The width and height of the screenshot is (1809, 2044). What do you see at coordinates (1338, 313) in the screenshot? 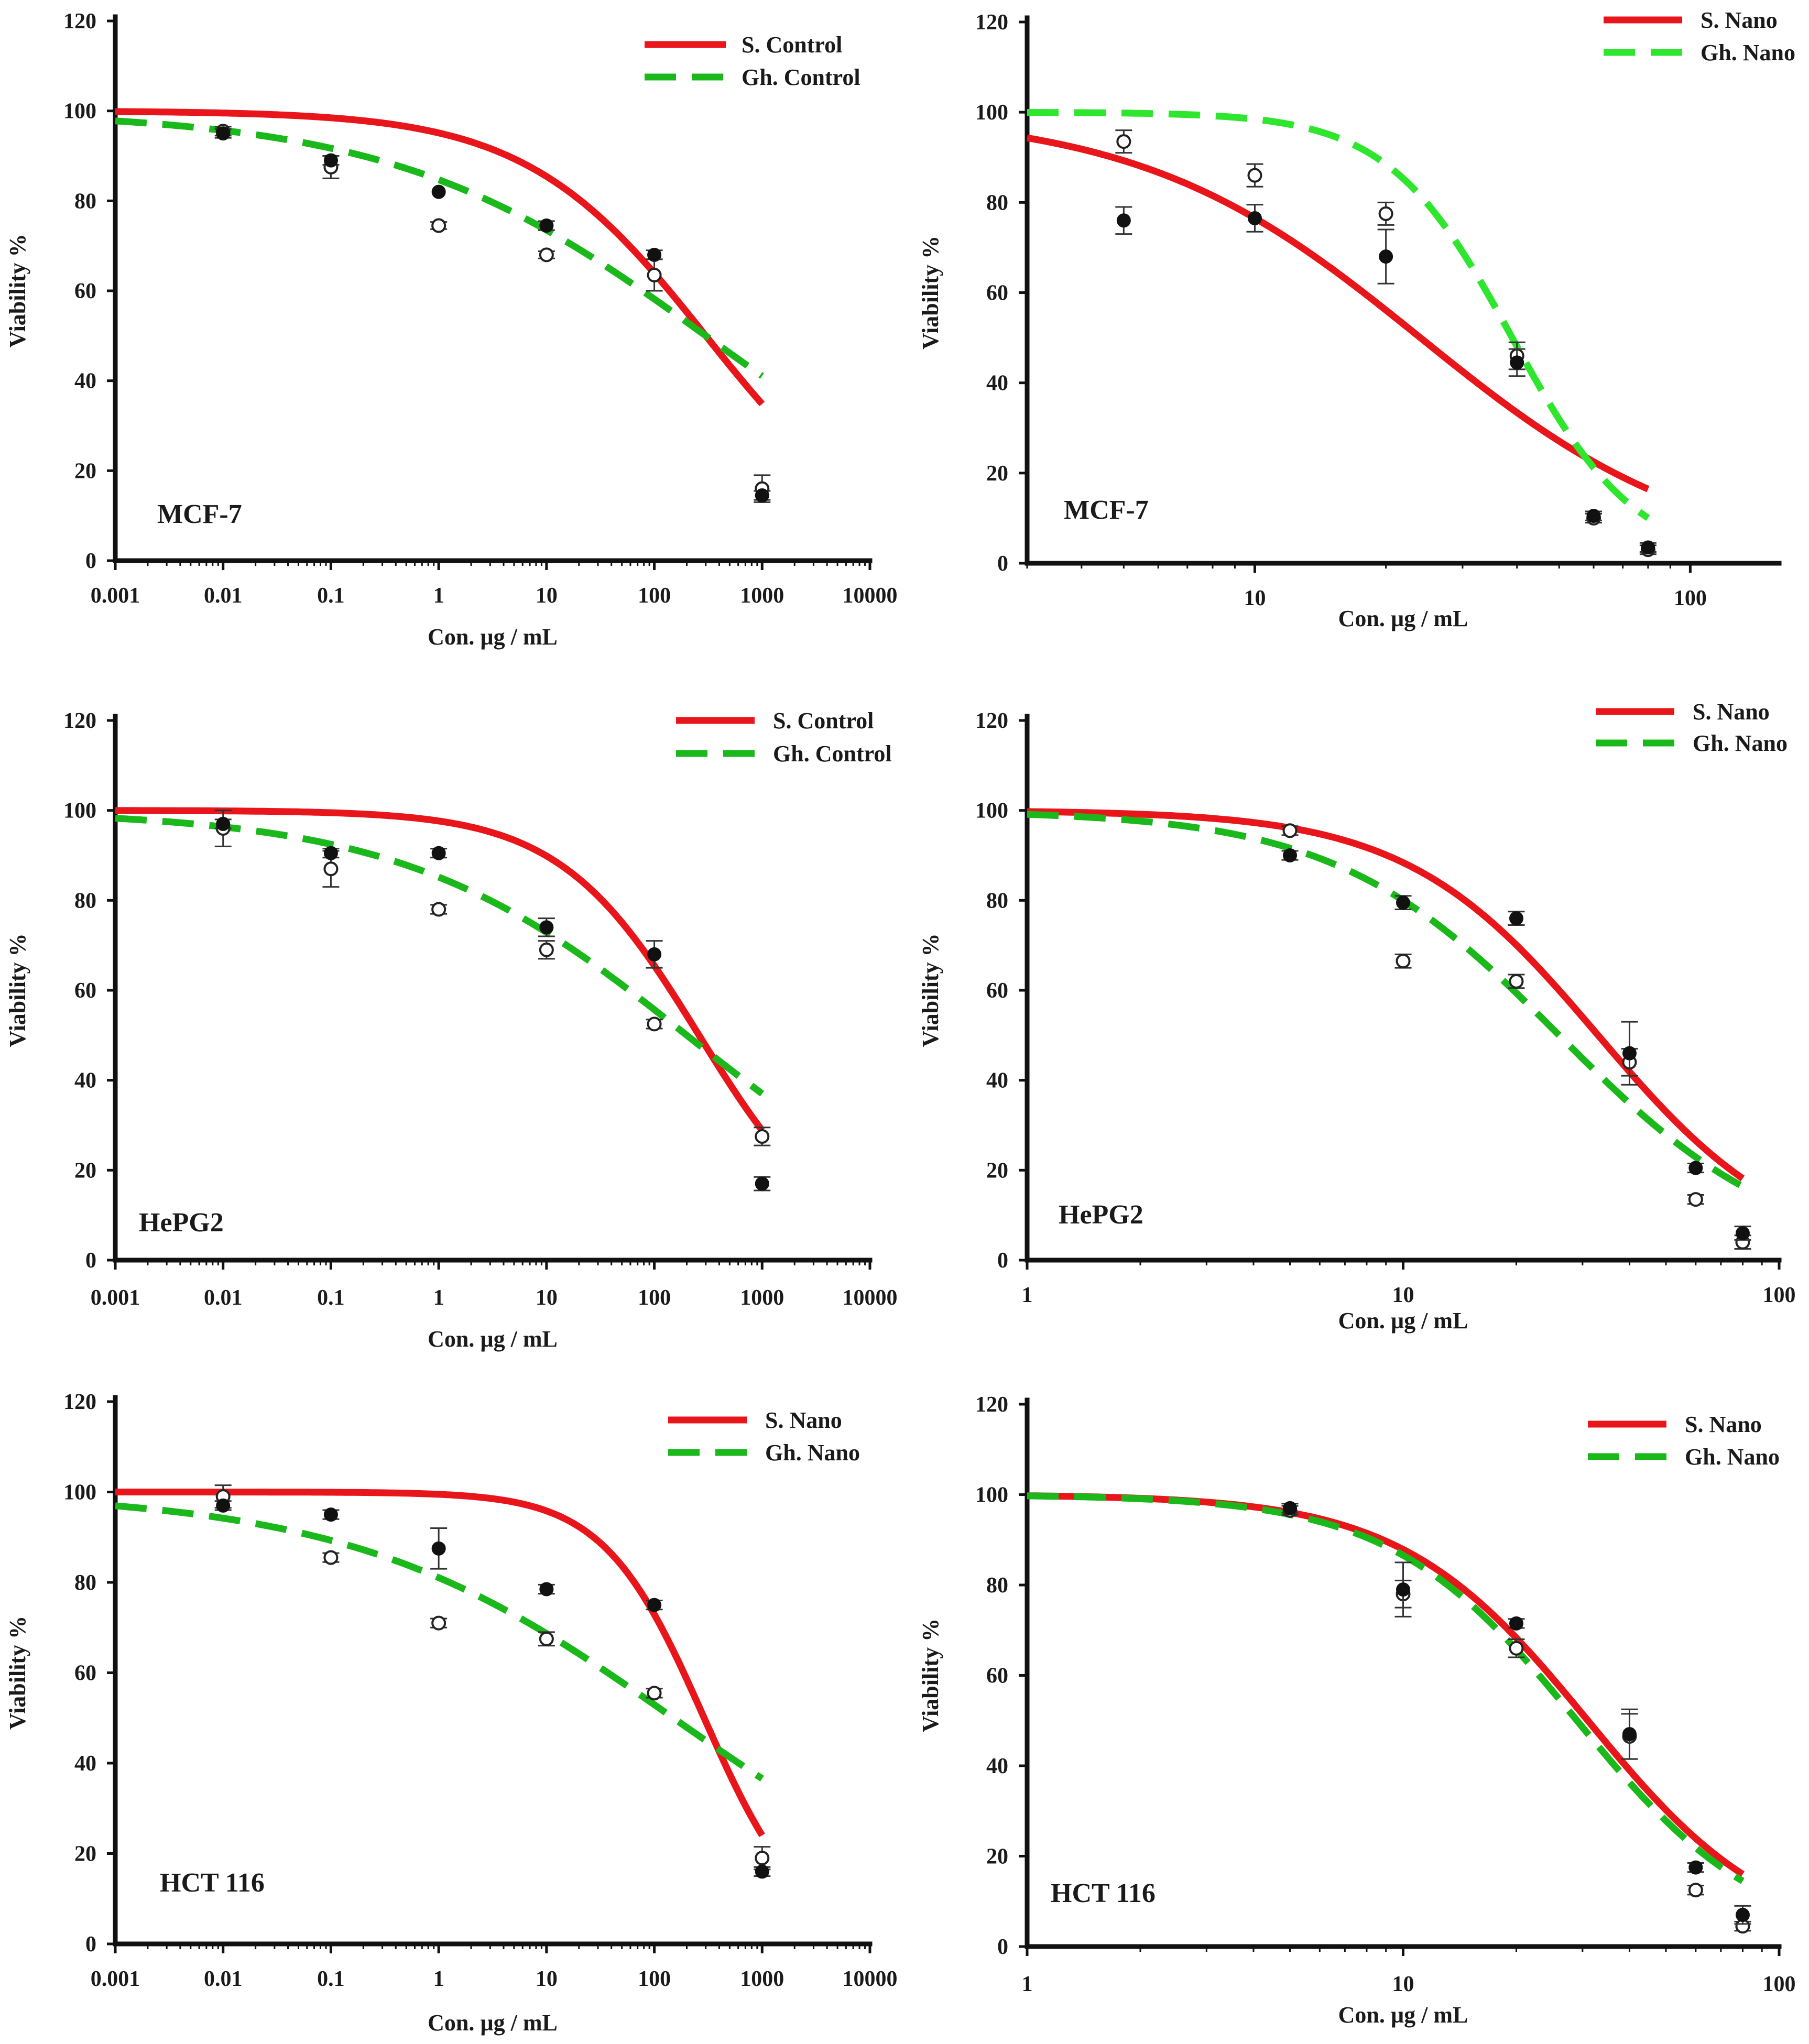
I see `fit-curve-s-nano` at bounding box center [1338, 313].